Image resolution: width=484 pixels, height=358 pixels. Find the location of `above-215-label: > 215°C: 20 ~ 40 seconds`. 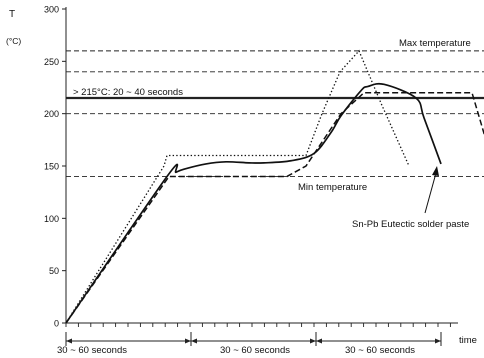

above-215-label: > 215°C: 20 ~ 40 seconds is located at coordinates (128, 92).